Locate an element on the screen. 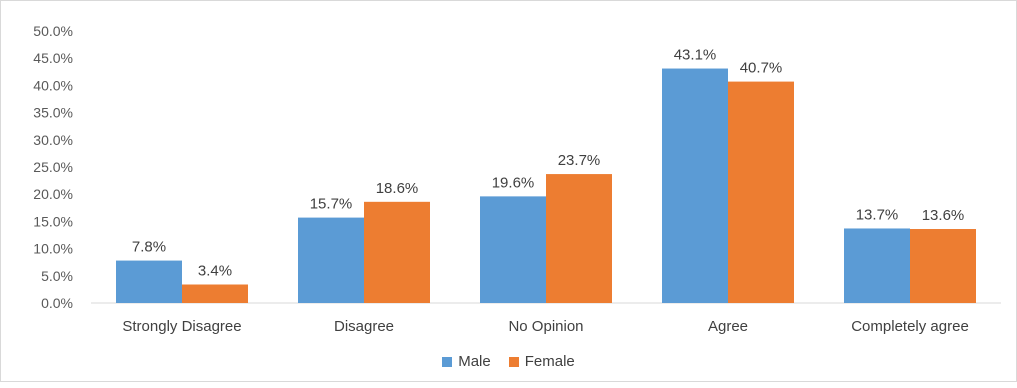 This screenshot has height=388, width=1017. y-tick-label: 20.0% is located at coordinates (53, 194).